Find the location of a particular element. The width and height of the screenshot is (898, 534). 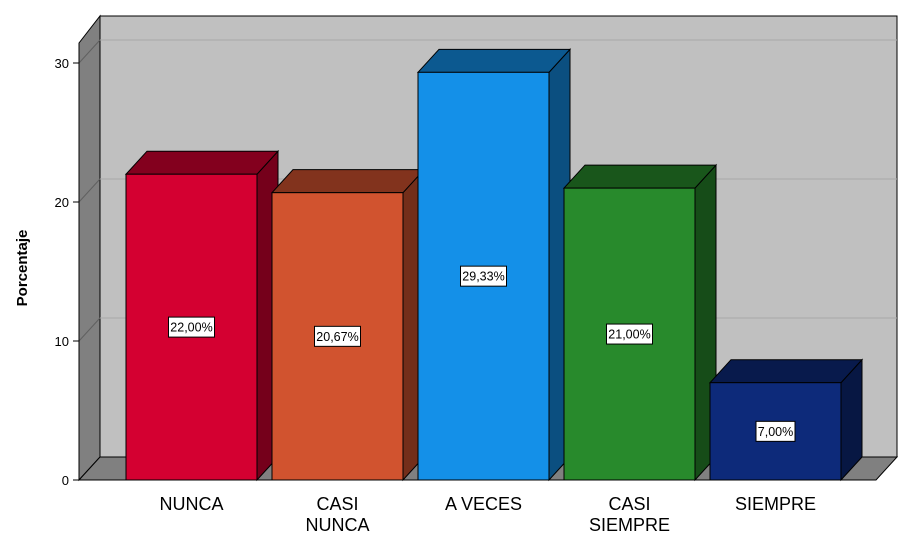

data-label-text: 20,67% is located at coordinates (337, 337).